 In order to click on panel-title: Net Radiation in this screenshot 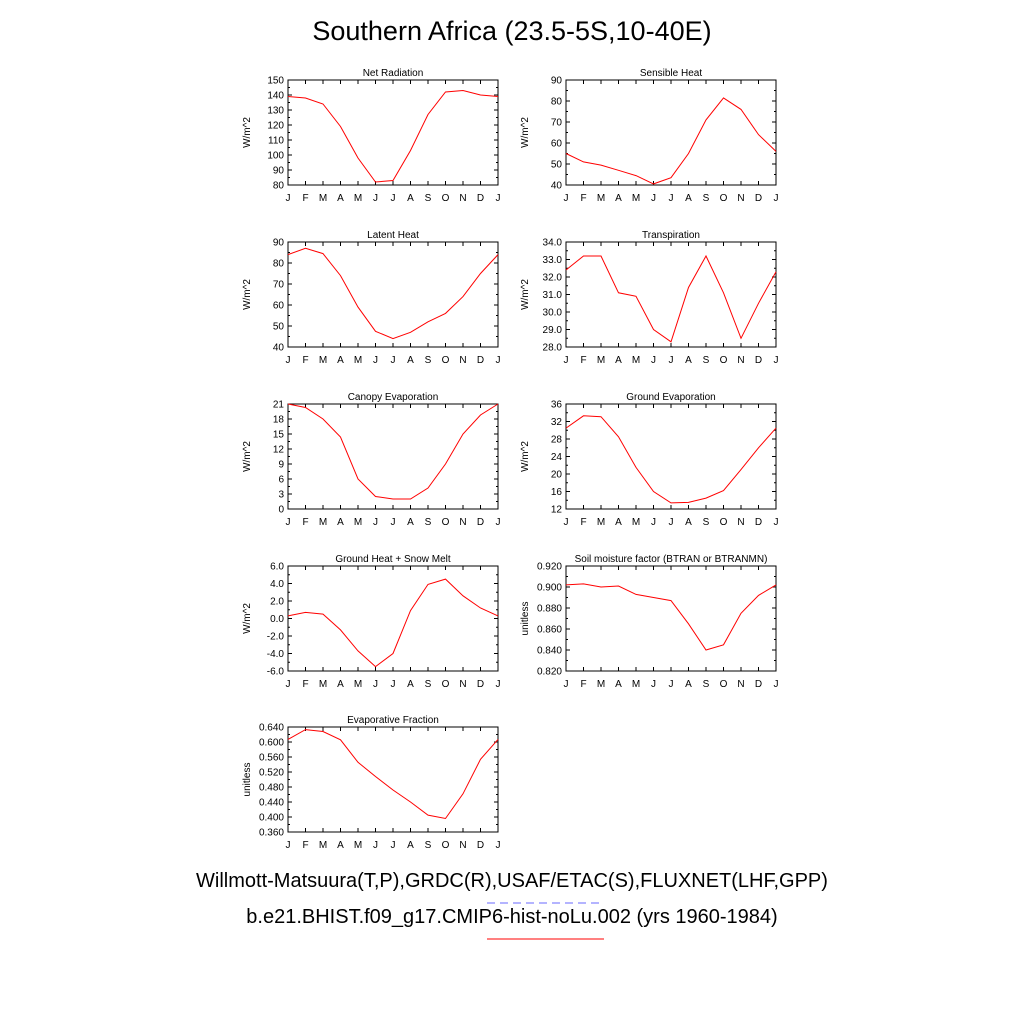, I will do `click(393, 73)`.